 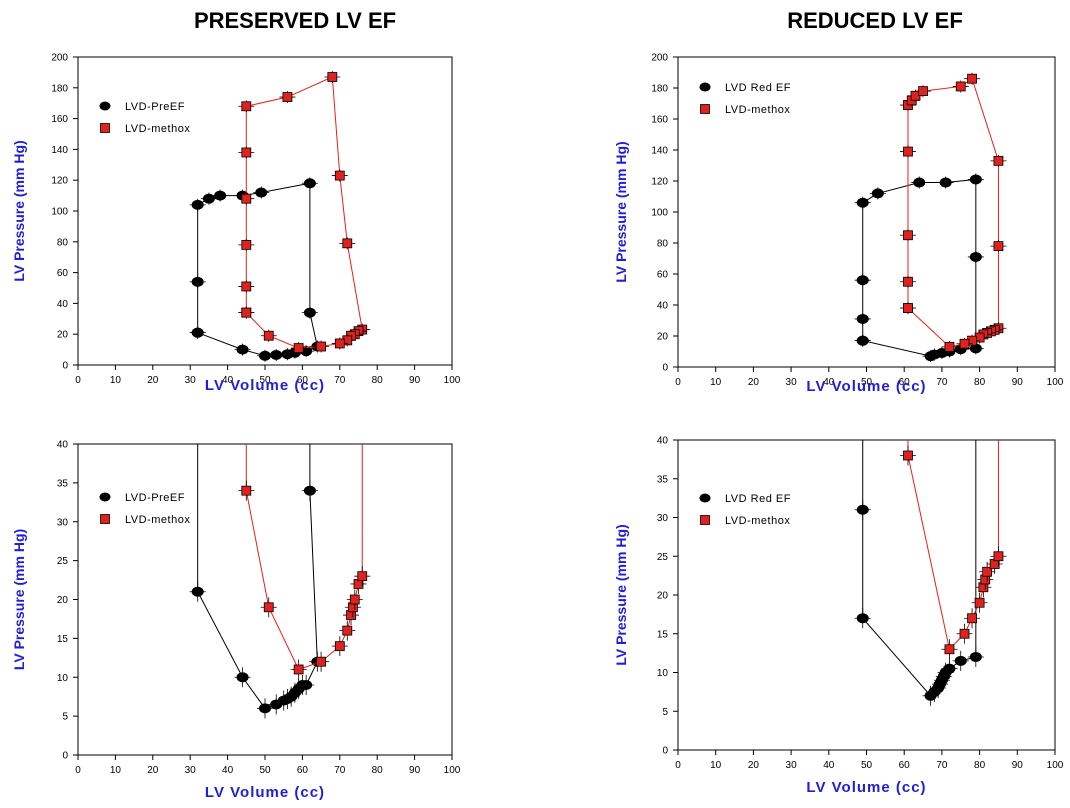 What do you see at coordinates (875, 20) in the screenshot?
I see `reduced-ef-title: REDUCED LV EF` at bounding box center [875, 20].